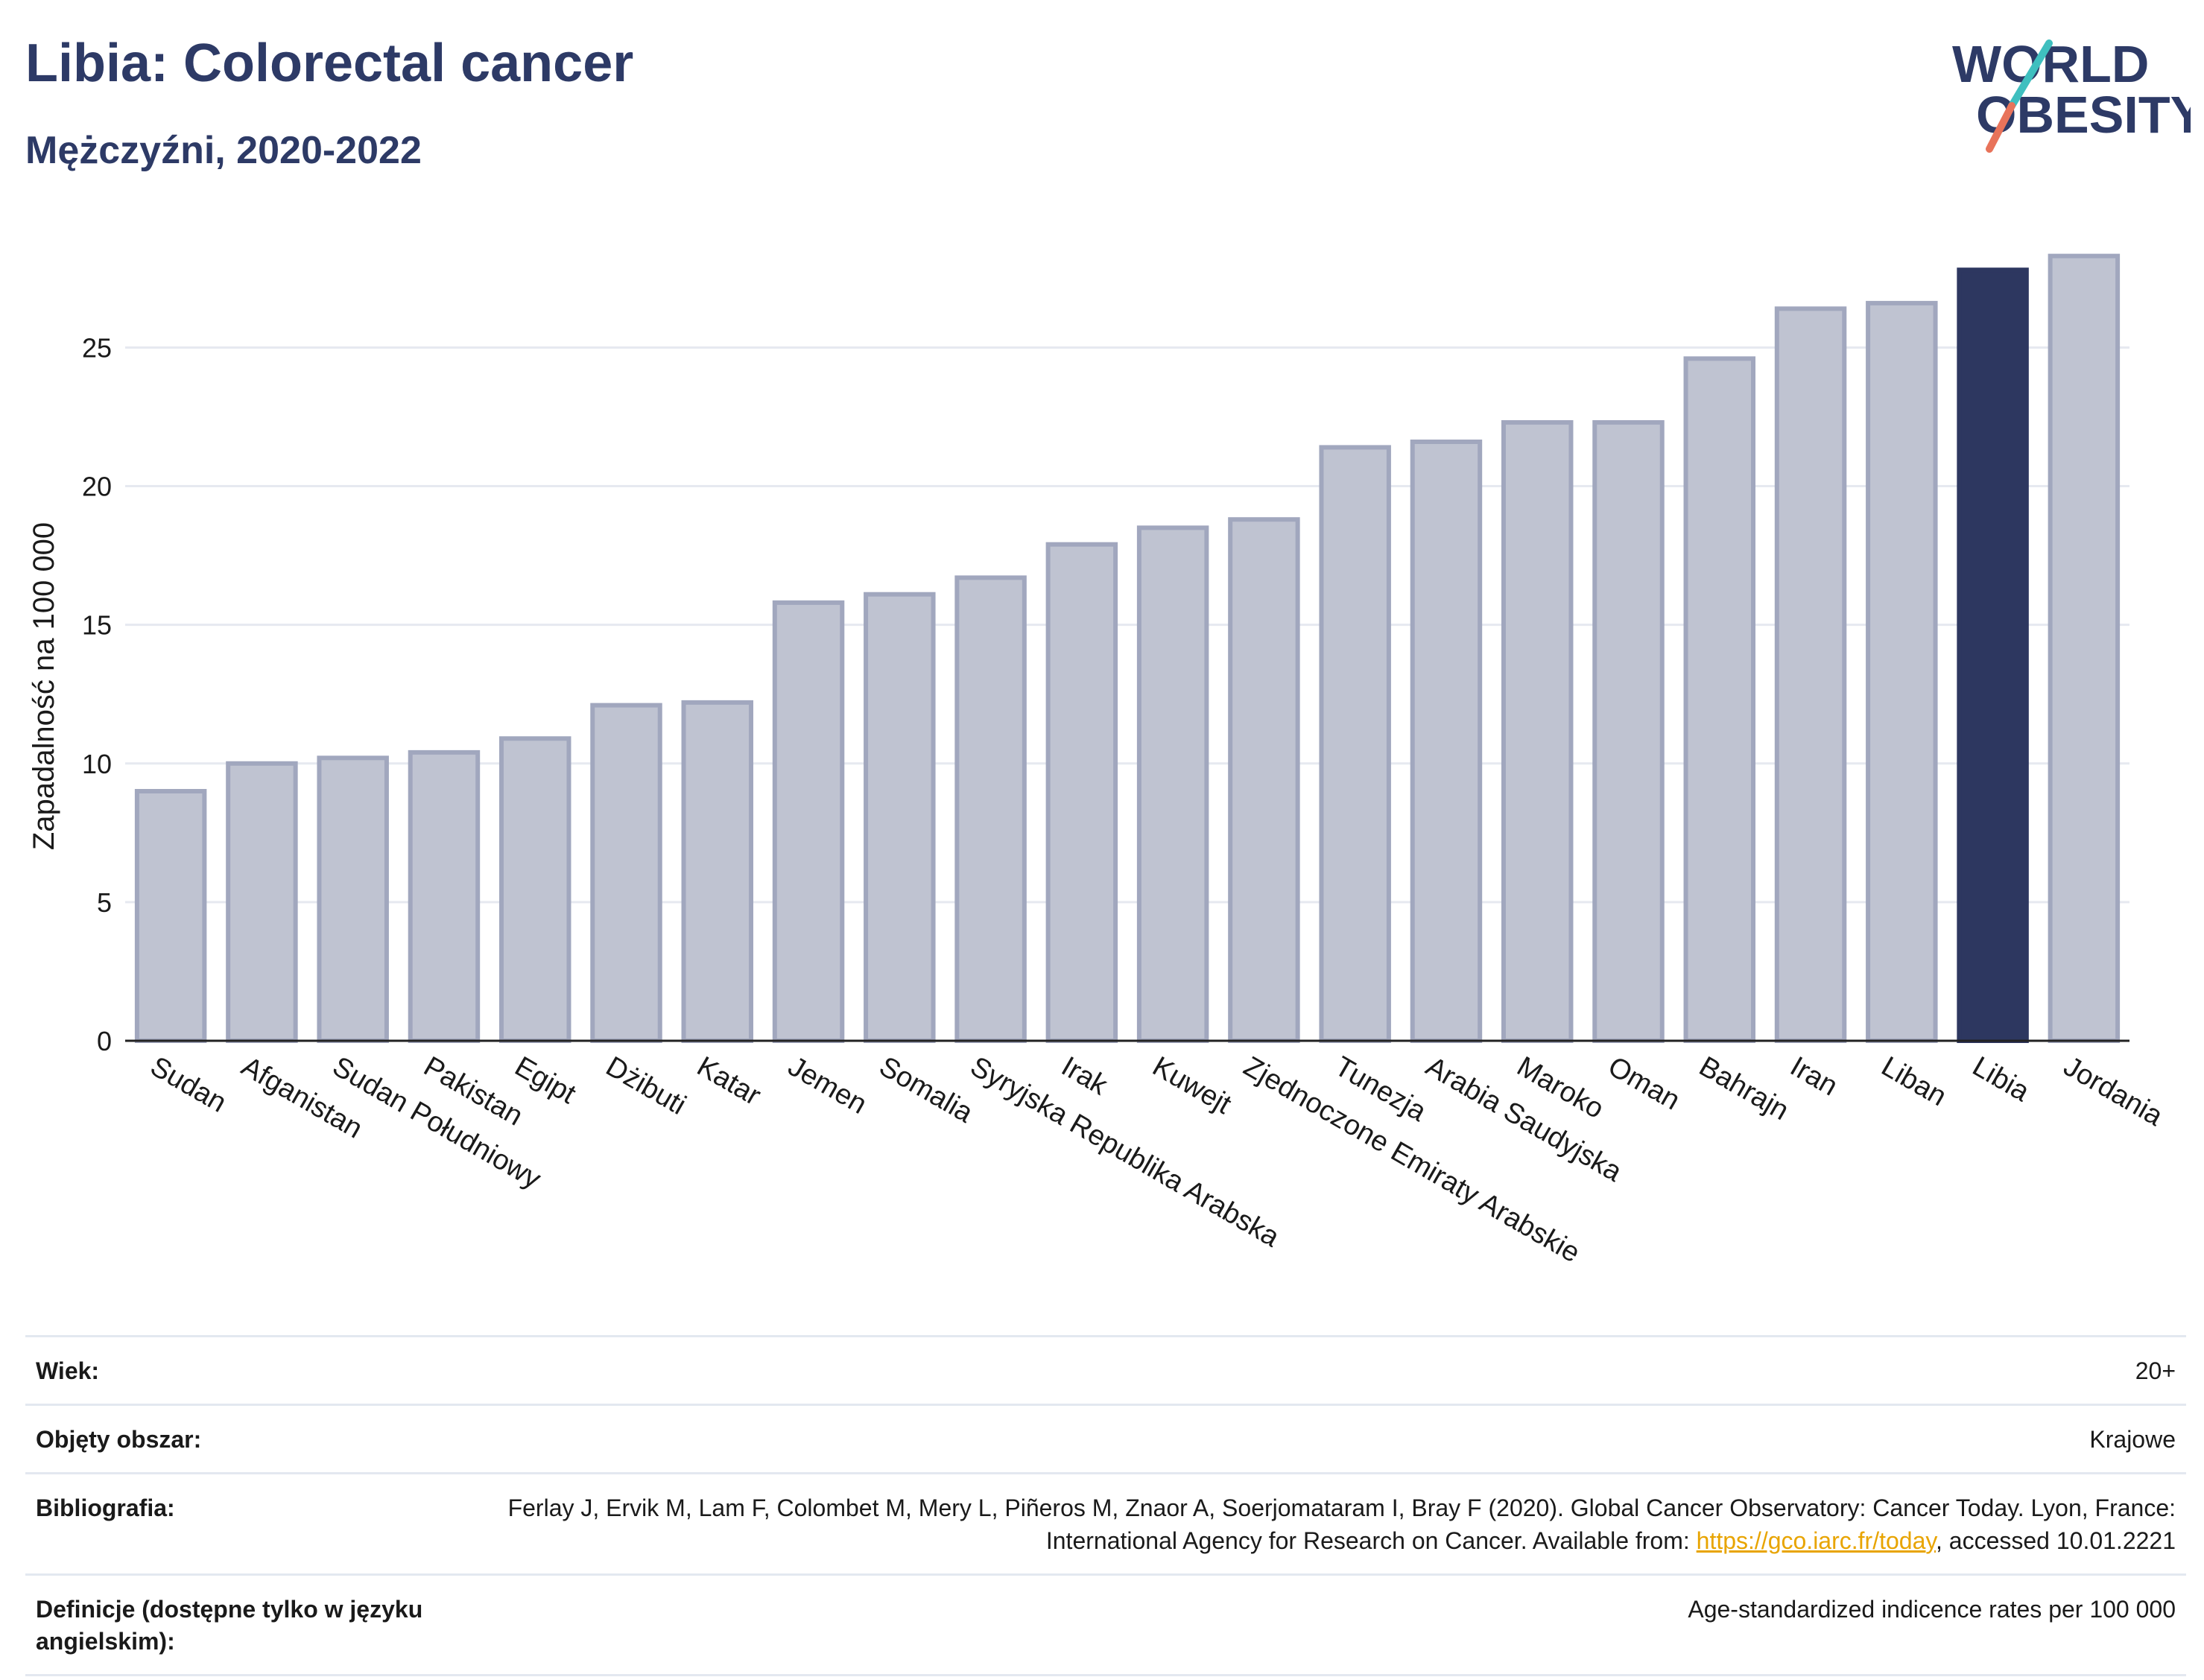  What do you see at coordinates (646, 1085) in the screenshot?
I see `x-tick-label: Dżibuti` at bounding box center [646, 1085].